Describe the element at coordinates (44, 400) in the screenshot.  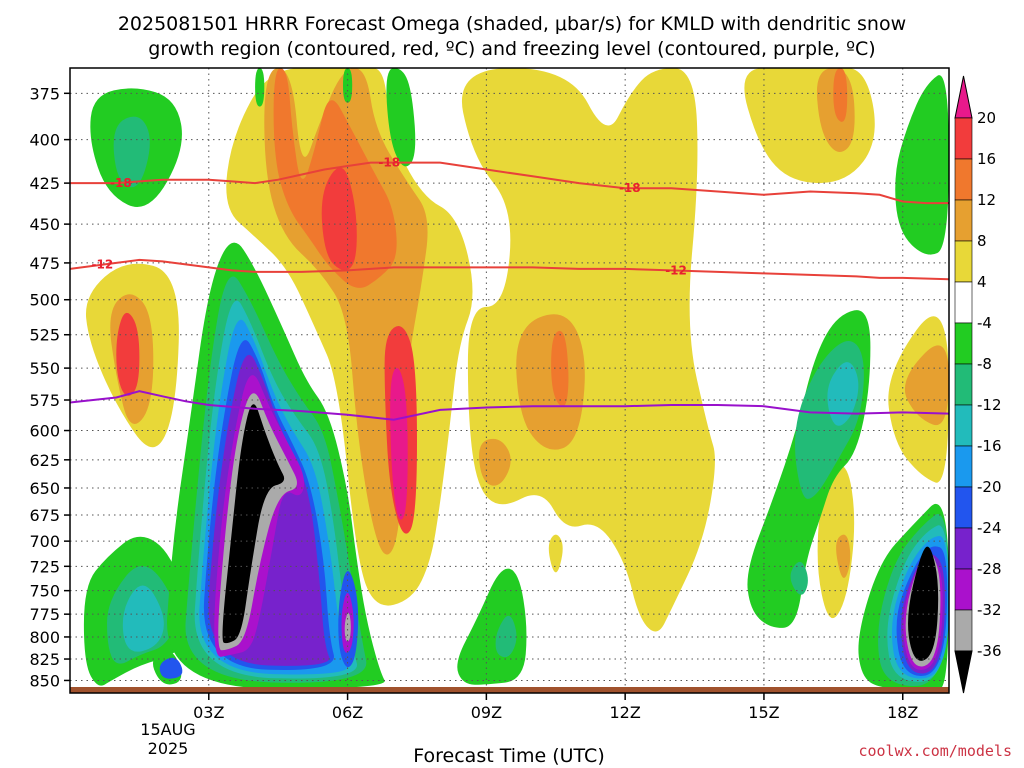
I see `y-tick-label-575: 575` at that location.